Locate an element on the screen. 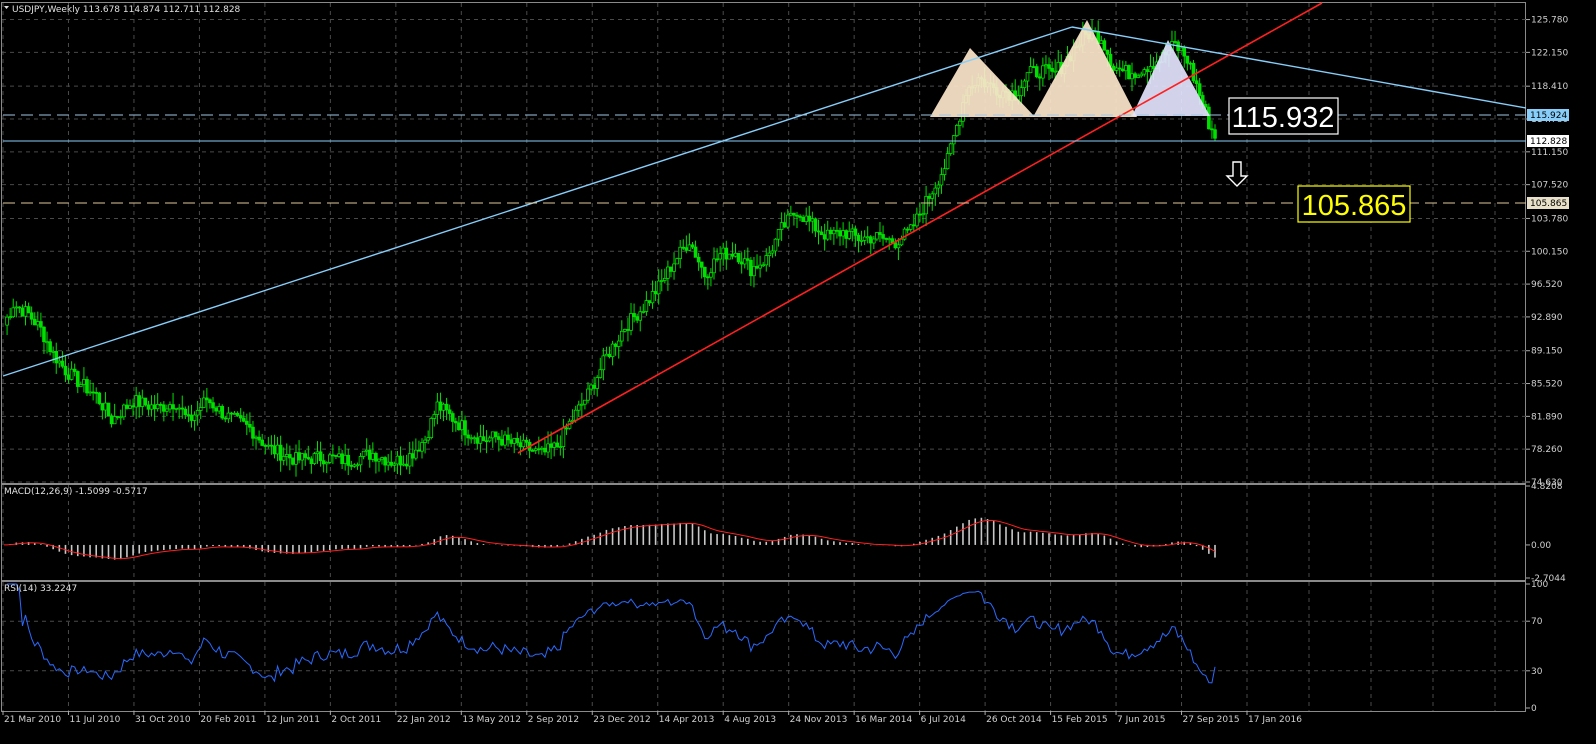  current-price-tag-bg is located at coordinates (1548, 141).